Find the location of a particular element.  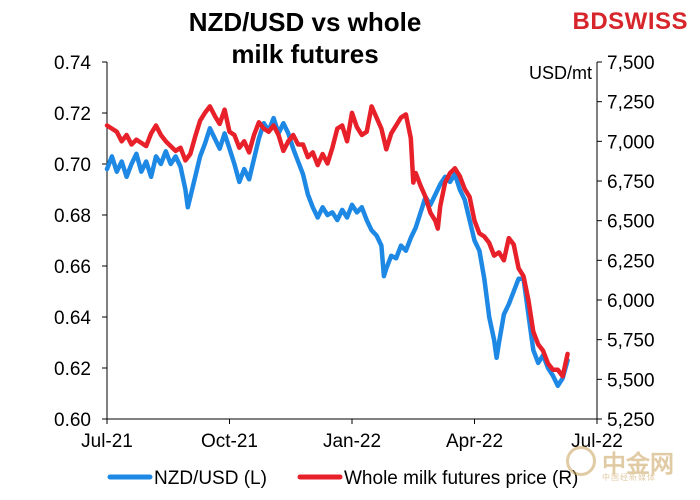

right-tick-label: 5,250 is located at coordinates (631, 420).